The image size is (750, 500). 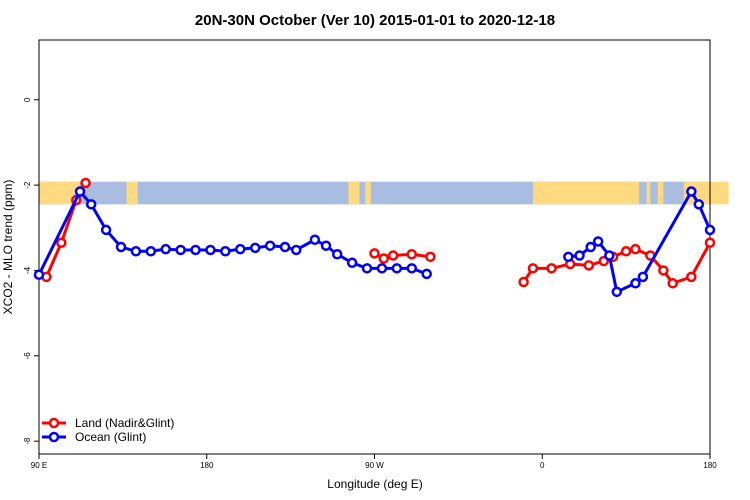 What do you see at coordinates (124, 423) in the screenshot?
I see `legend-land-label: Land (Nadir&Glint)` at bounding box center [124, 423].